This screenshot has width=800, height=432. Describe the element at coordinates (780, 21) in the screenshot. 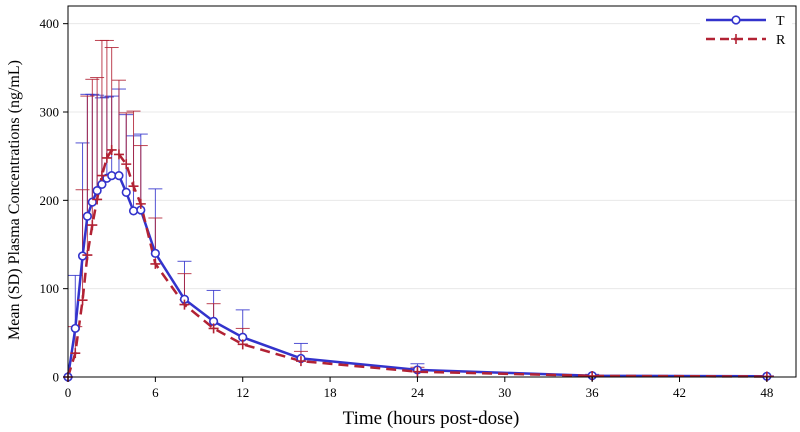

I see `legend-label-t: T` at that location.